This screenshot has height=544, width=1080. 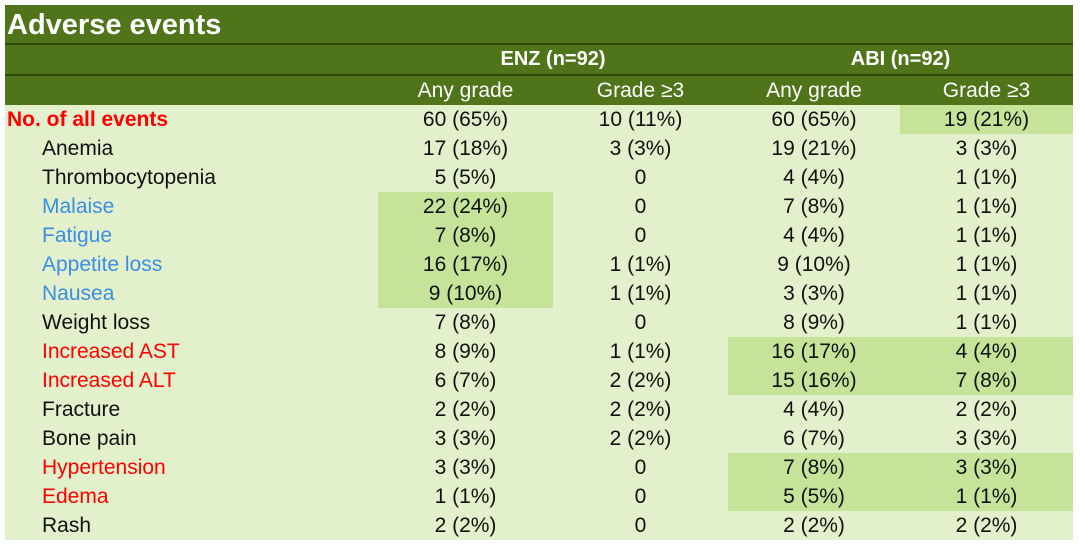 I want to click on row-label: Malaise, so click(x=191, y=206).